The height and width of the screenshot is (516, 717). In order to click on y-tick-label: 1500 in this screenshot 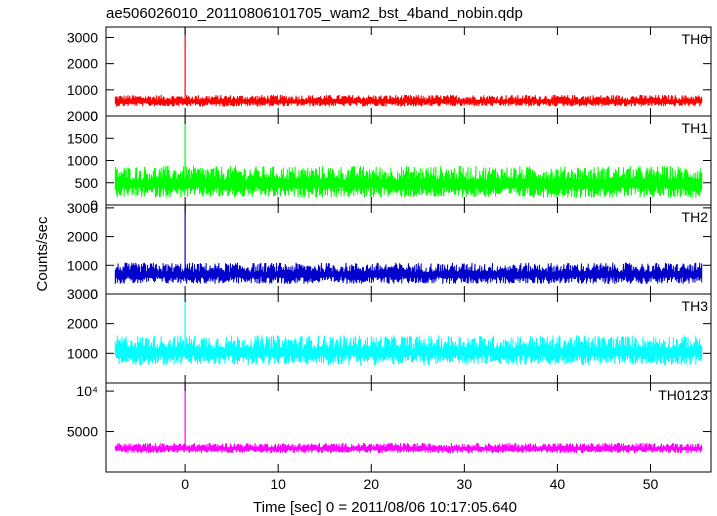, I will do `click(82, 138)`.